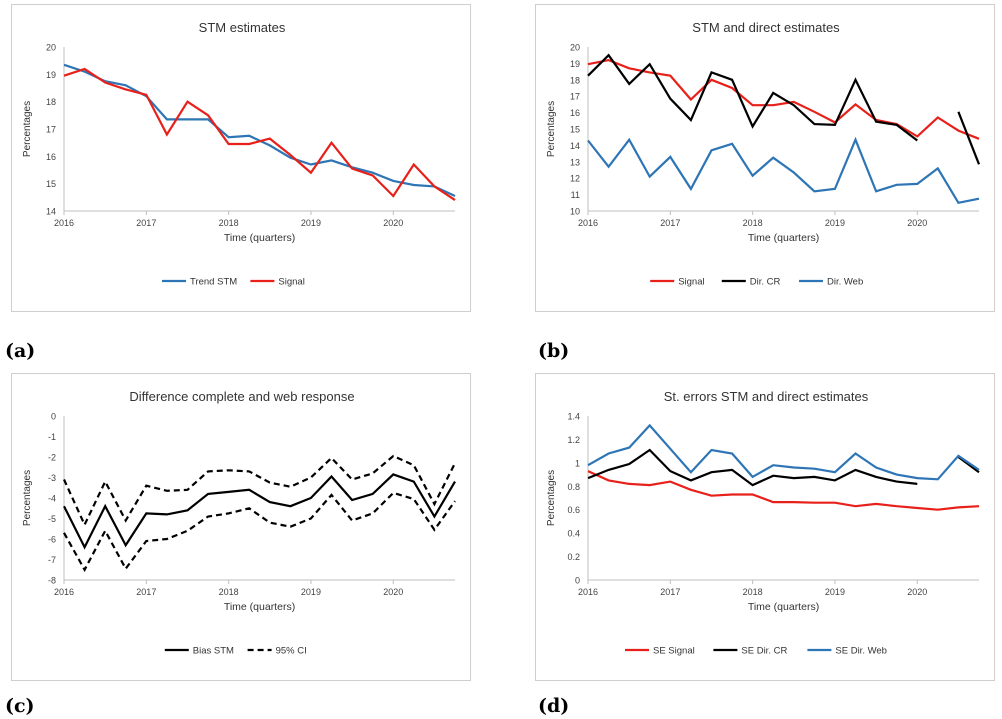  I want to click on y-tick-label: -5, so click(52, 519).